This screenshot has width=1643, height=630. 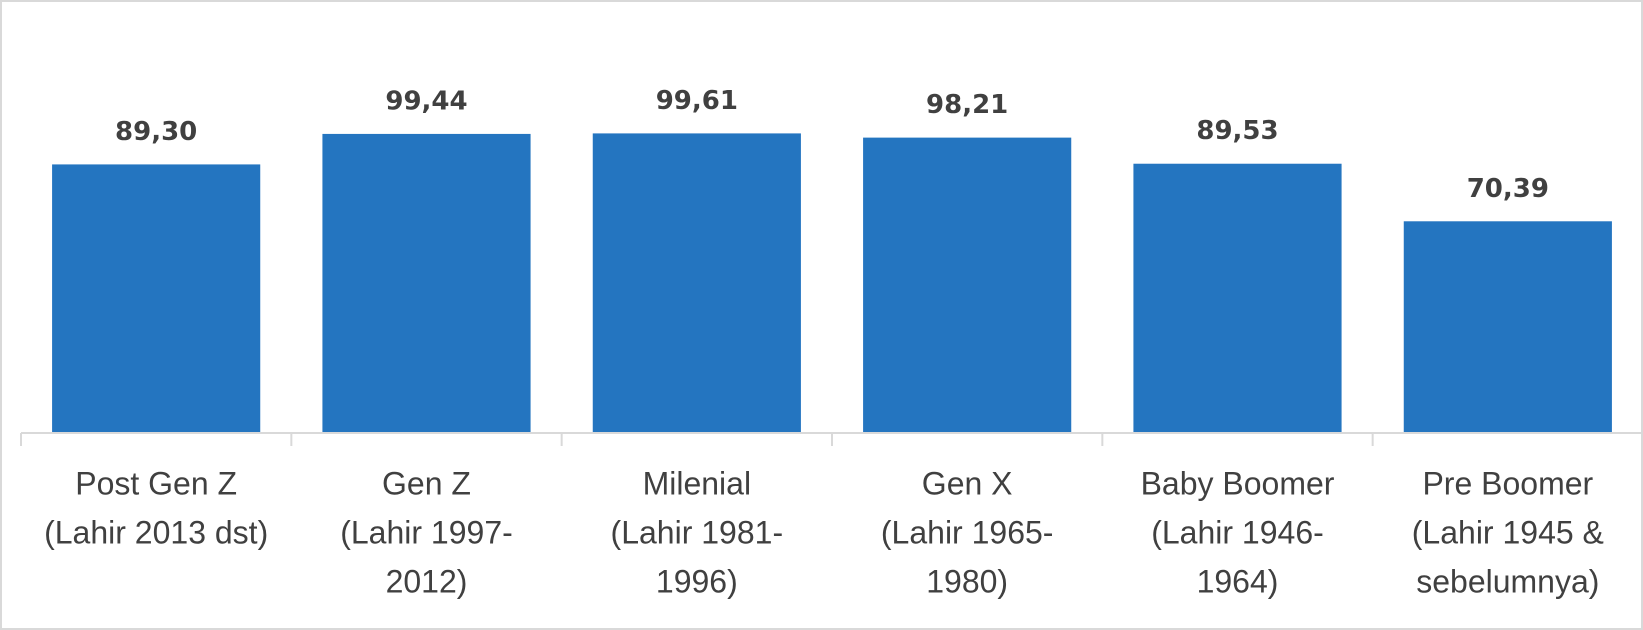 I want to click on x-tick-label: 1980), so click(x=967, y=581).